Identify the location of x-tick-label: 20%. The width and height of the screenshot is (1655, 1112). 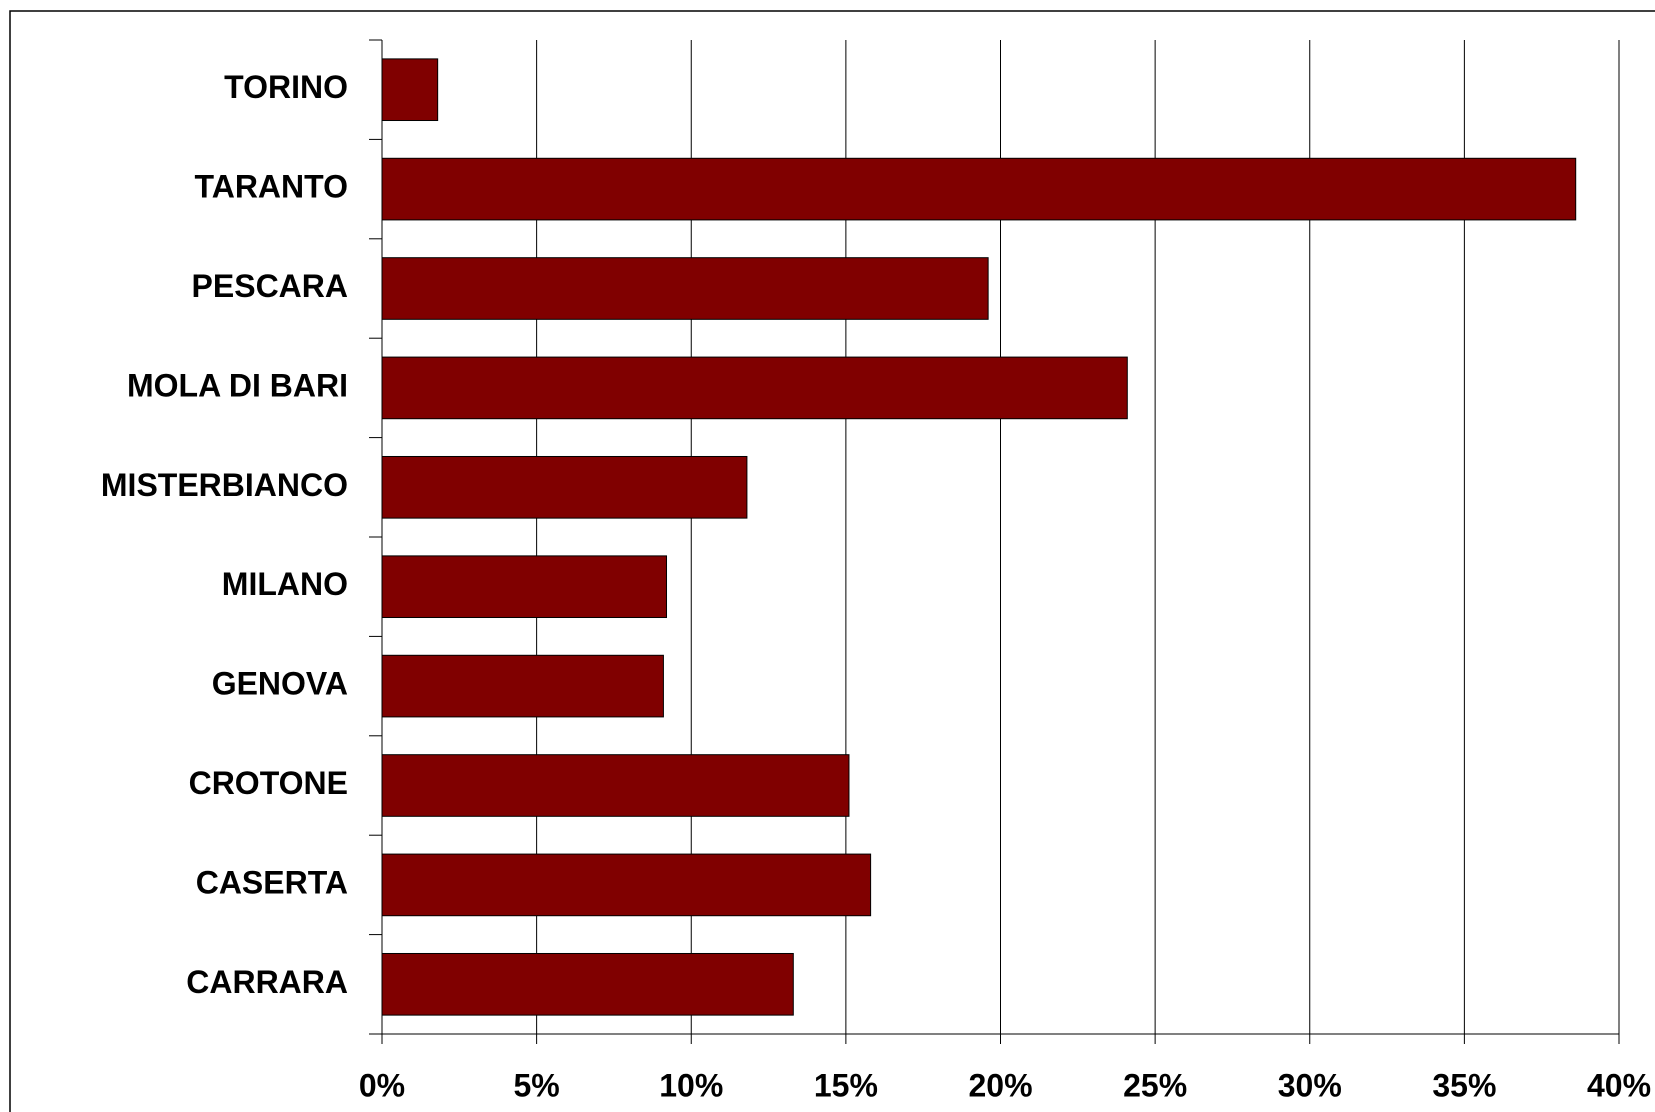
(1000, 1085).